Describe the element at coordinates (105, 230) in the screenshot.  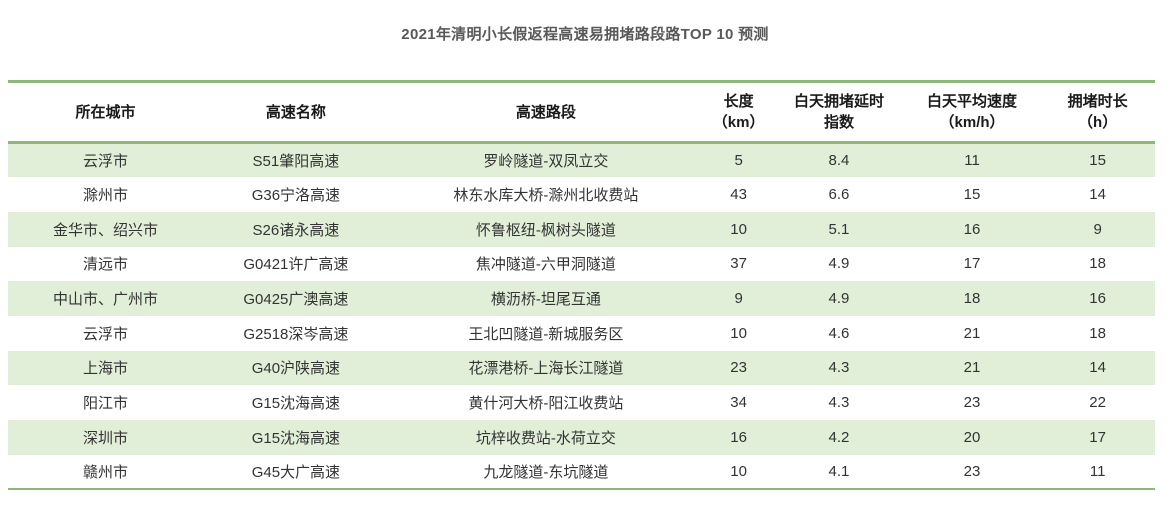
I see `cell-city: 金华市、绍兴市` at that location.